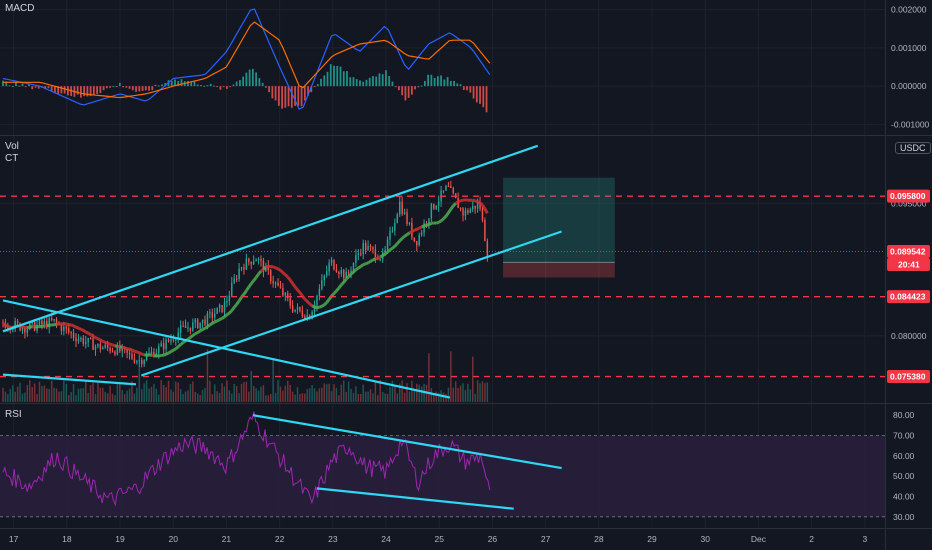  What do you see at coordinates (913, 148) in the screenshot?
I see `currency-badge: USDC` at bounding box center [913, 148].